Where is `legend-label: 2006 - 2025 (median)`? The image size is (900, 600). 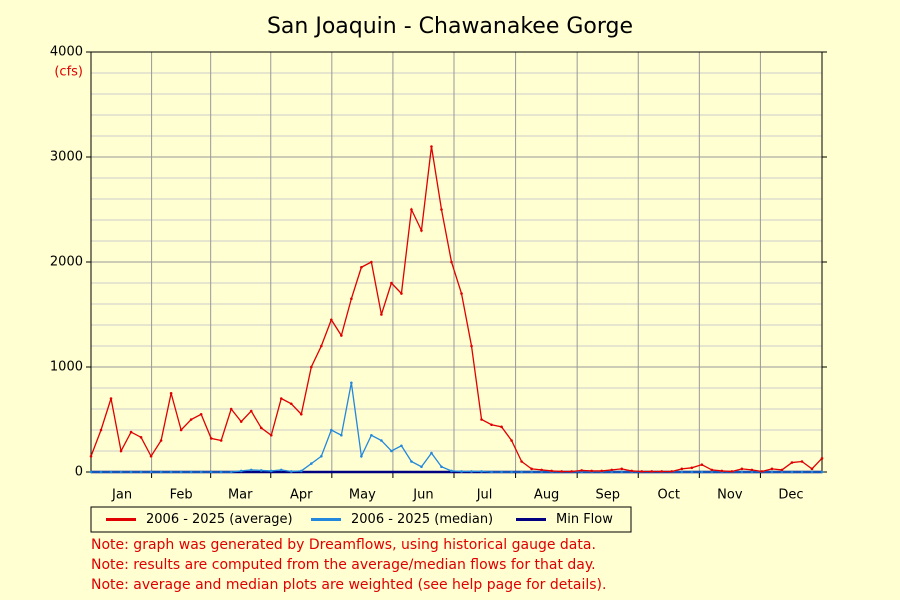
legend-label: 2006 - 2025 (median) is located at coordinates (422, 519).